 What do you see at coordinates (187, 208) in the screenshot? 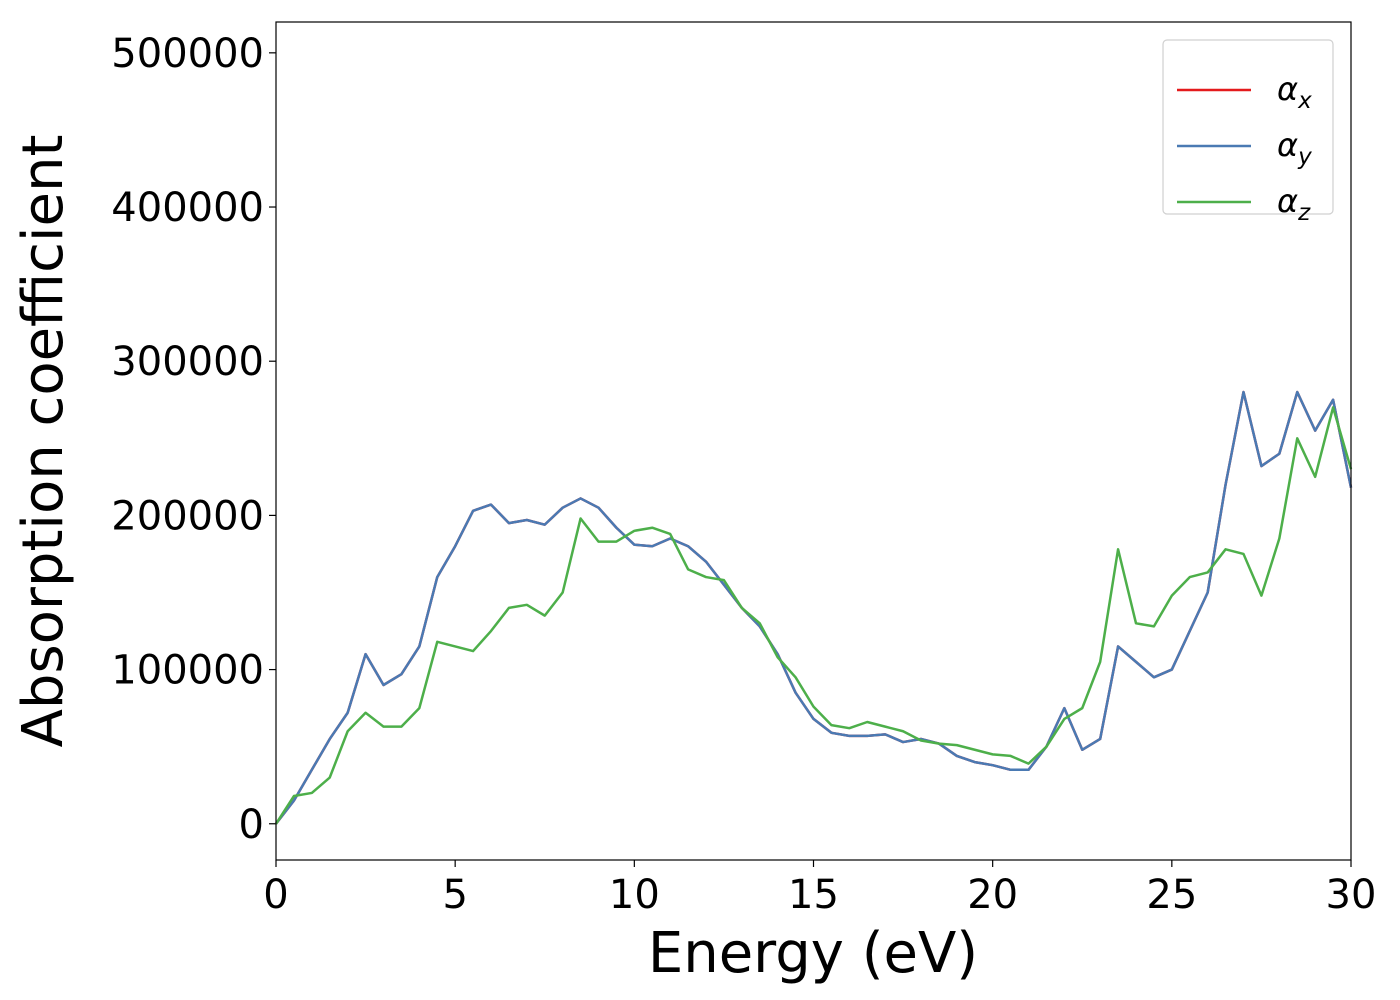
I see `y-tick-label: 400000` at bounding box center [187, 208].